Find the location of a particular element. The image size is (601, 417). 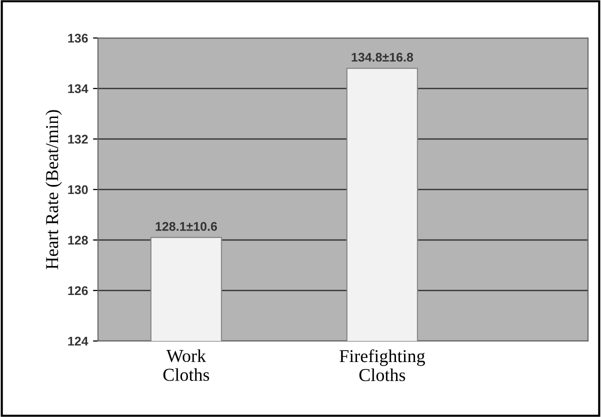

y-tick-label: 124 is located at coordinates (78, 341).